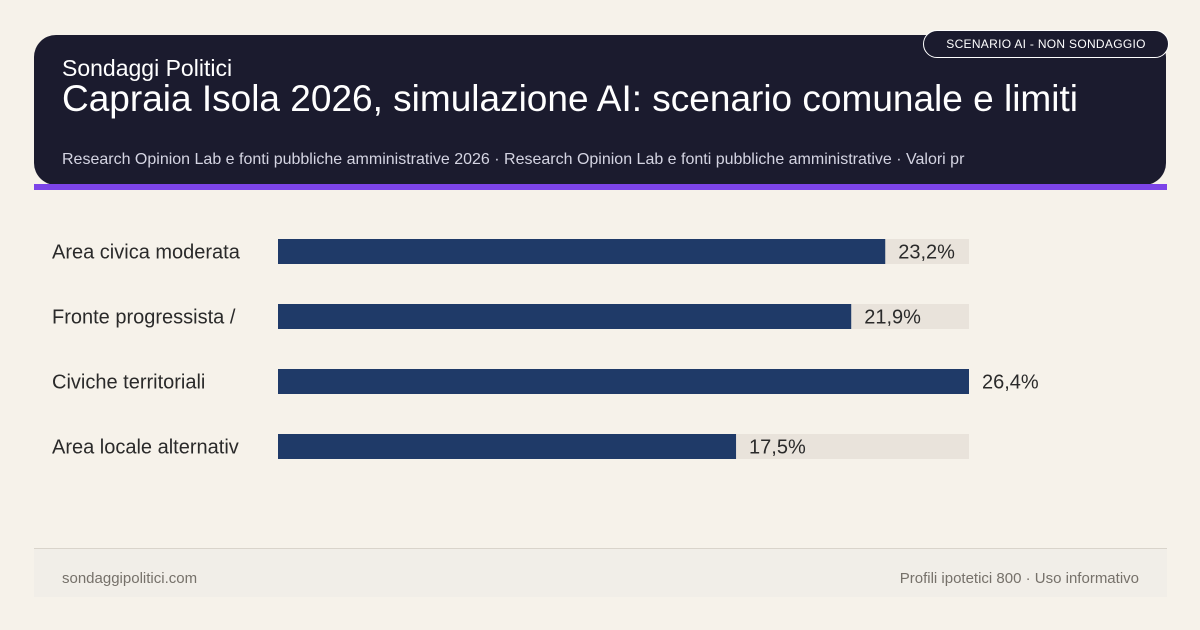 The width and height of the screenshot is (1200, 630). I want to click on footer-site-link: sondaggipolitici.com, so click(130, 578).